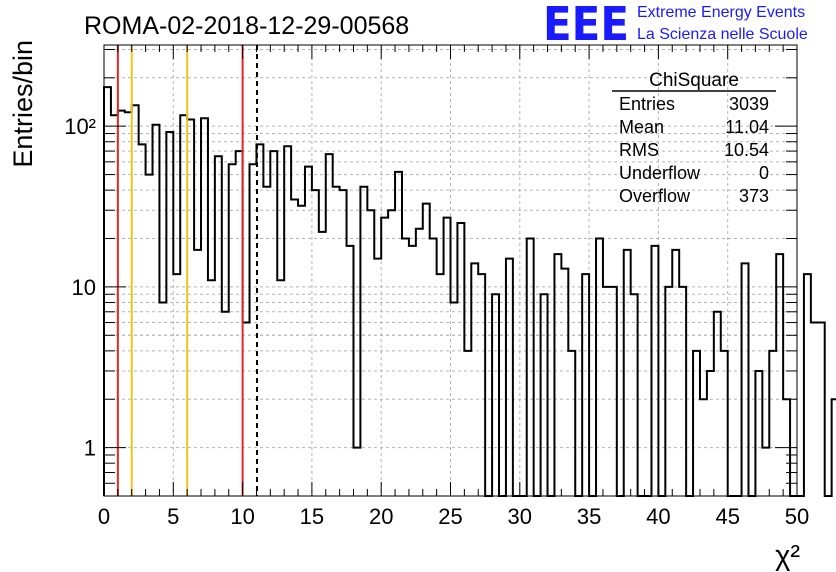 This screenshot has width=836, height=572. What do you see at coordinates (787, 556) in the screenshot?
I see `x-axis-label: χ²` at bounding box center [787, 556].